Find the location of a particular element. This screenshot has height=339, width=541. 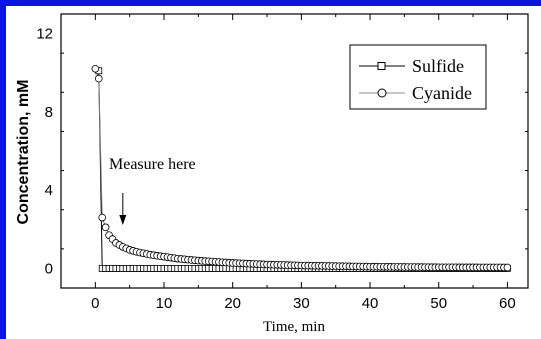

legend: Sulfide Cyanide is located at coordinates (418, 77).